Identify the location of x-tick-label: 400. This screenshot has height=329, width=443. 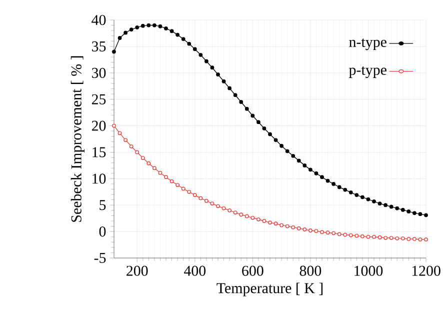
(195, 271).